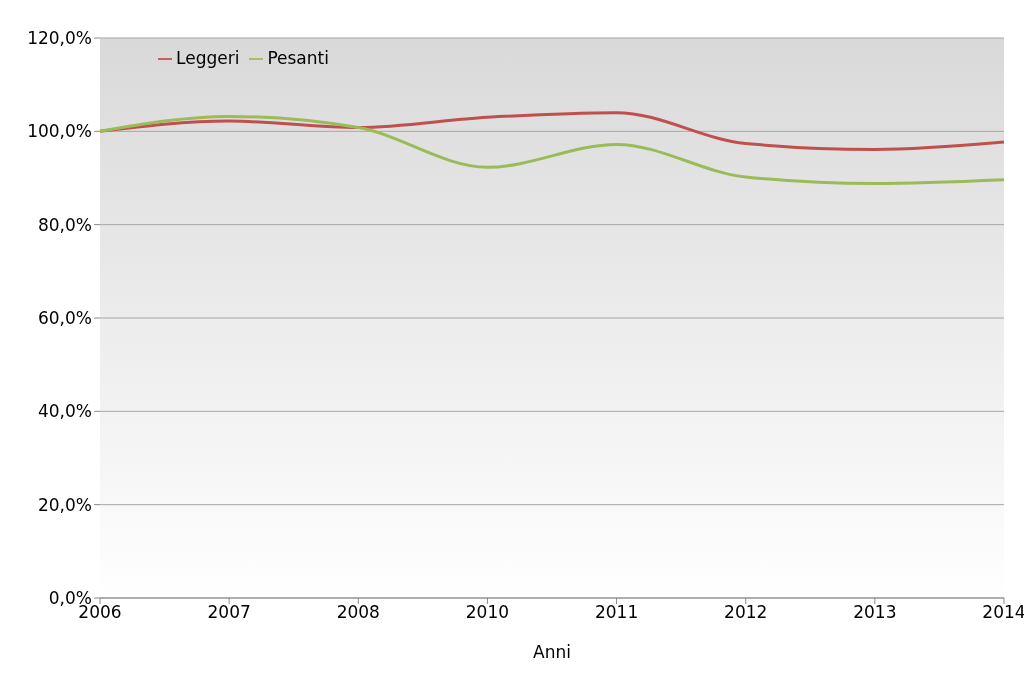  I want to click on x-tick-label: 2014, so click(1004, 612).